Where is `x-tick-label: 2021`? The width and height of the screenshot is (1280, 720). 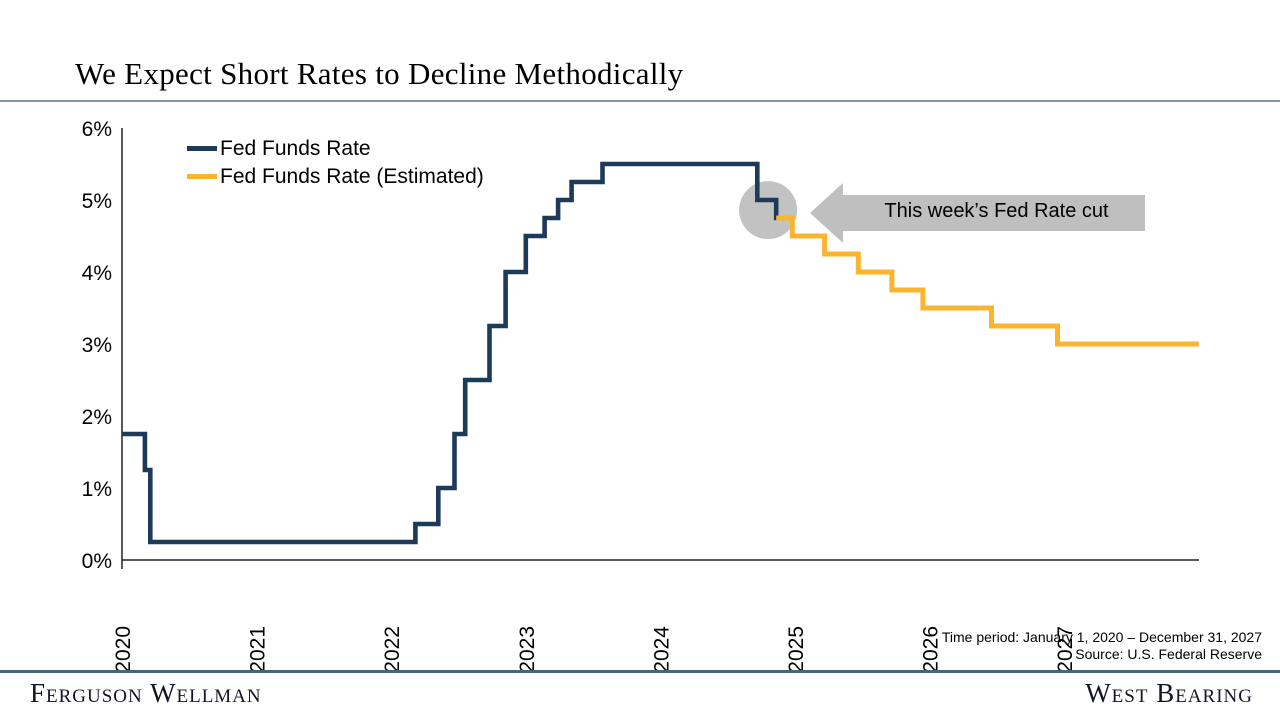 x-tick-label: 2021 is located at coordinates (258, 649).